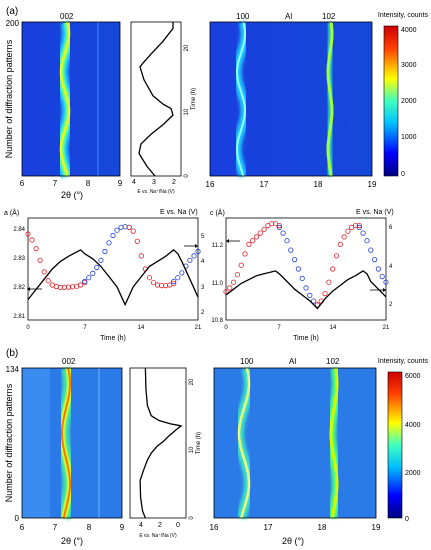 Image resolution: width=431 pixels, height=550 pixels. I want to click on vtick-a-3: 3, so click(154, 182).